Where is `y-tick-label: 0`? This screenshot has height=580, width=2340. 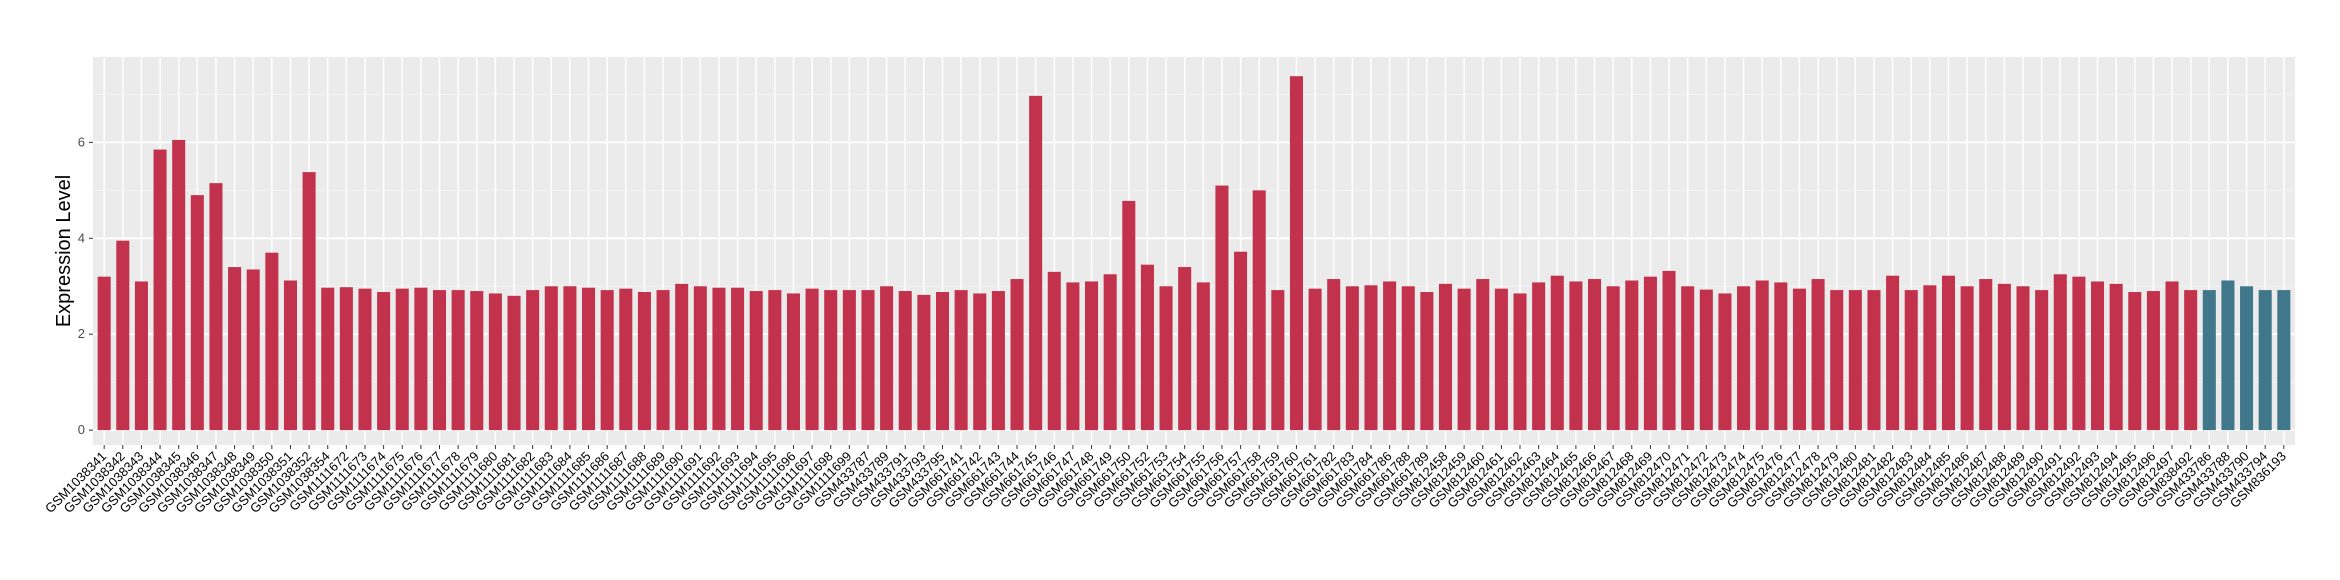 y-tick-label: 0 is located at coordinates (81, 429).